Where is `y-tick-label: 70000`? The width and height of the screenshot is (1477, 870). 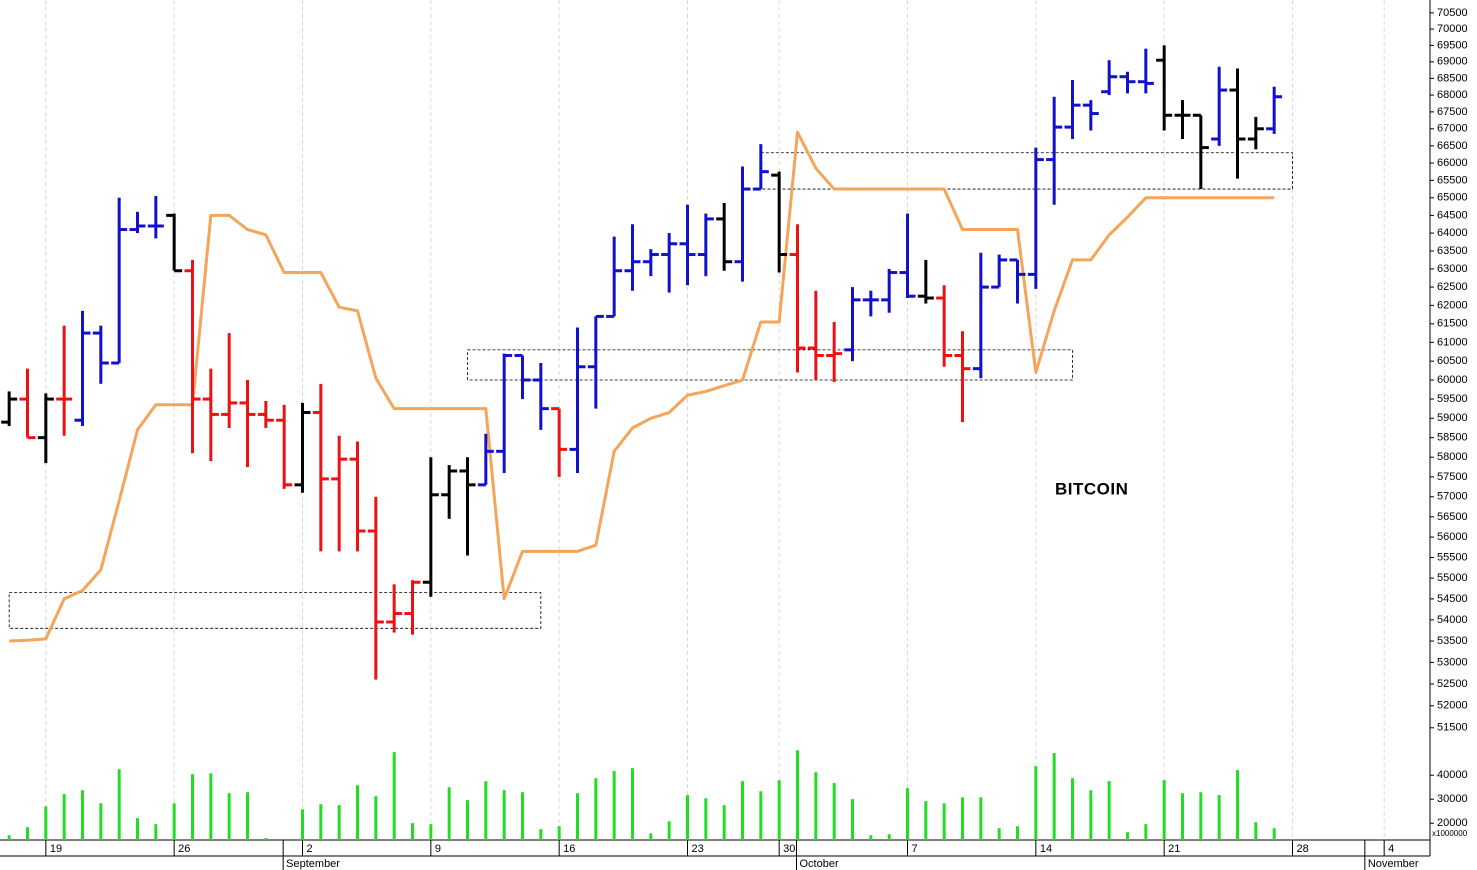 y-tick-label: 70000 is located at coordinates (1452, 29).